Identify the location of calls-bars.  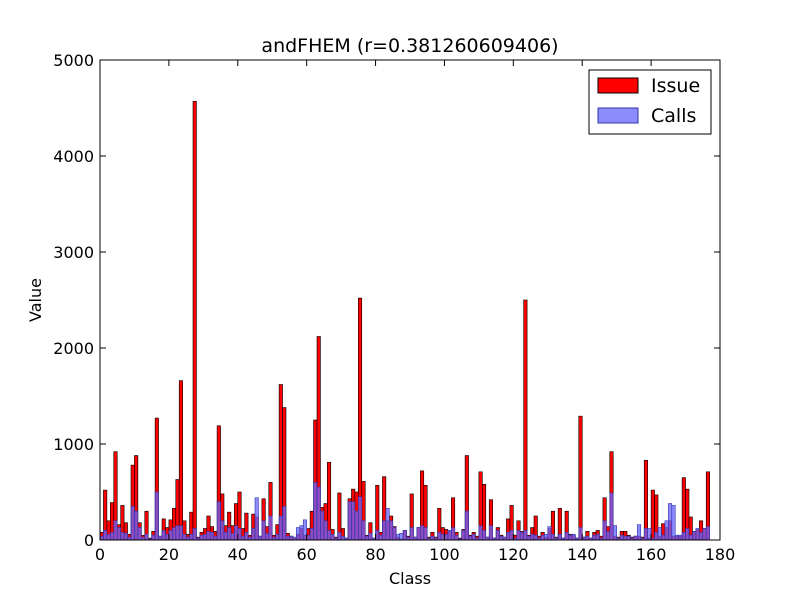
(404, 511).